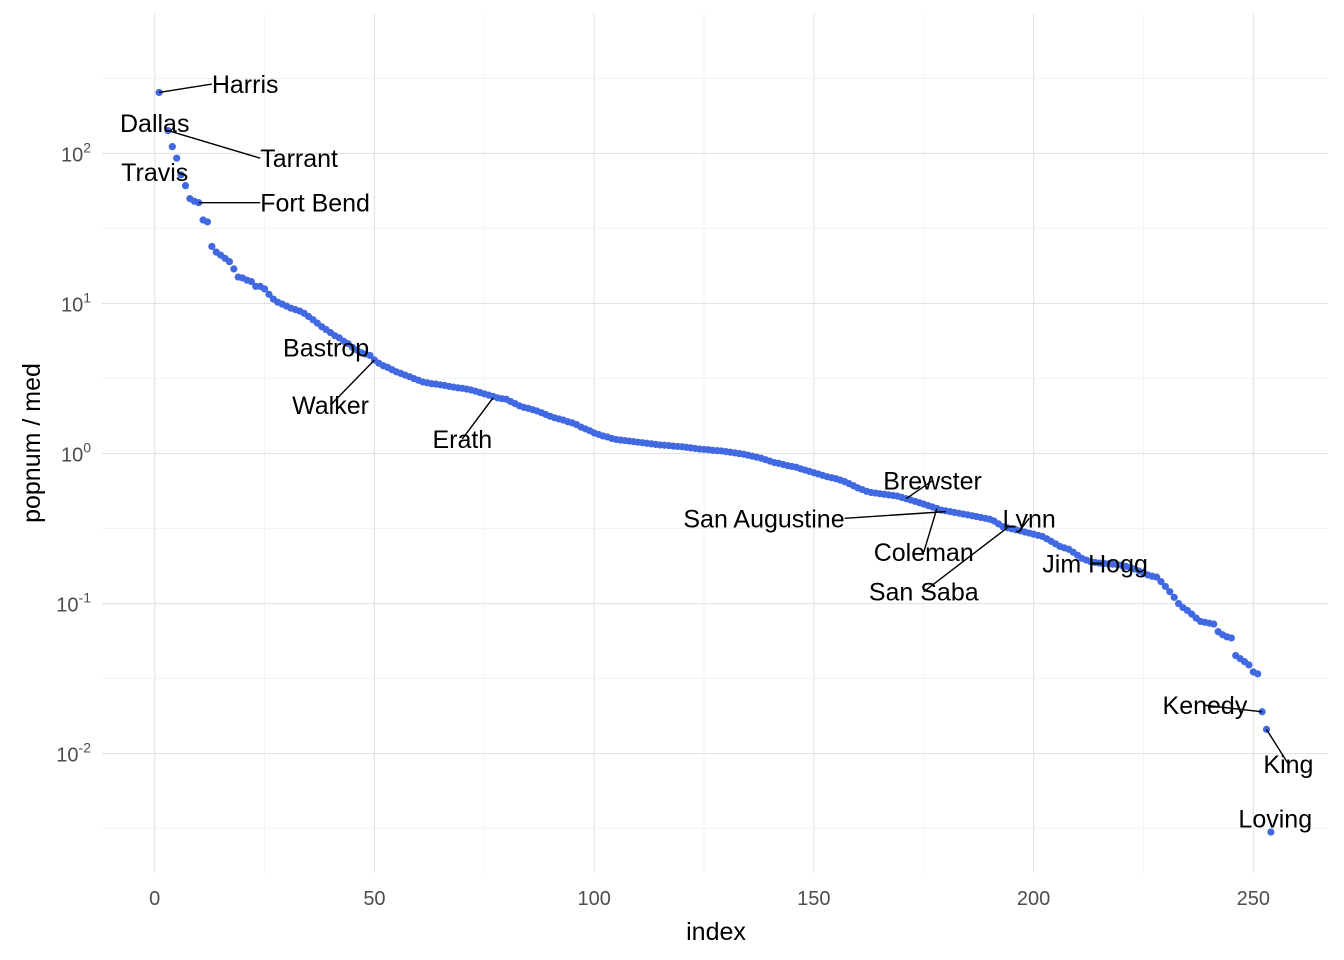 This screenshot has width=1344, height=960. I want to click on annotation-label: Brewster, so click(932, 482).